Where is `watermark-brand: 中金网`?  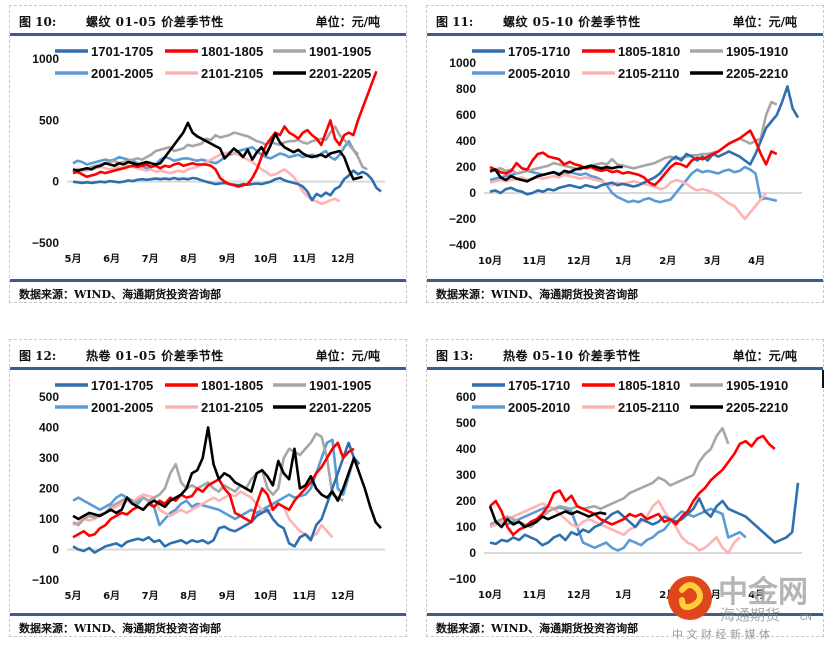
watermark-brand: 中金网 is located at coordinates (763, 592).